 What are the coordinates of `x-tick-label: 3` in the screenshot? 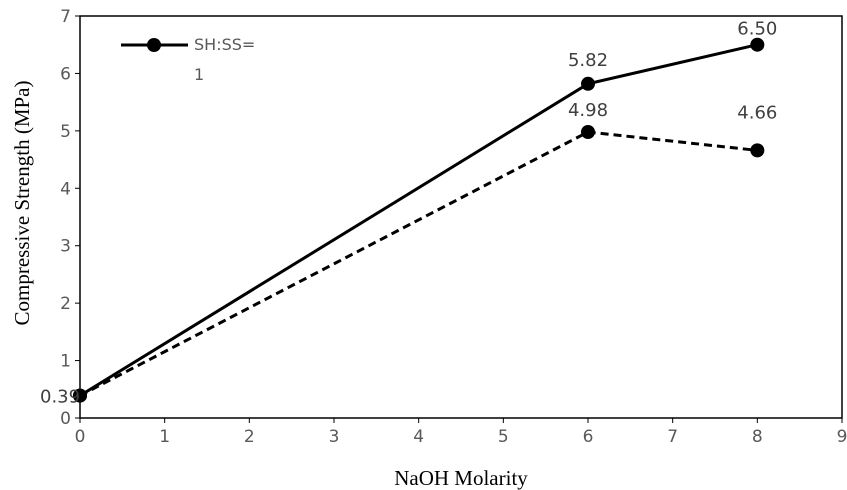 It's located at (334, 437).